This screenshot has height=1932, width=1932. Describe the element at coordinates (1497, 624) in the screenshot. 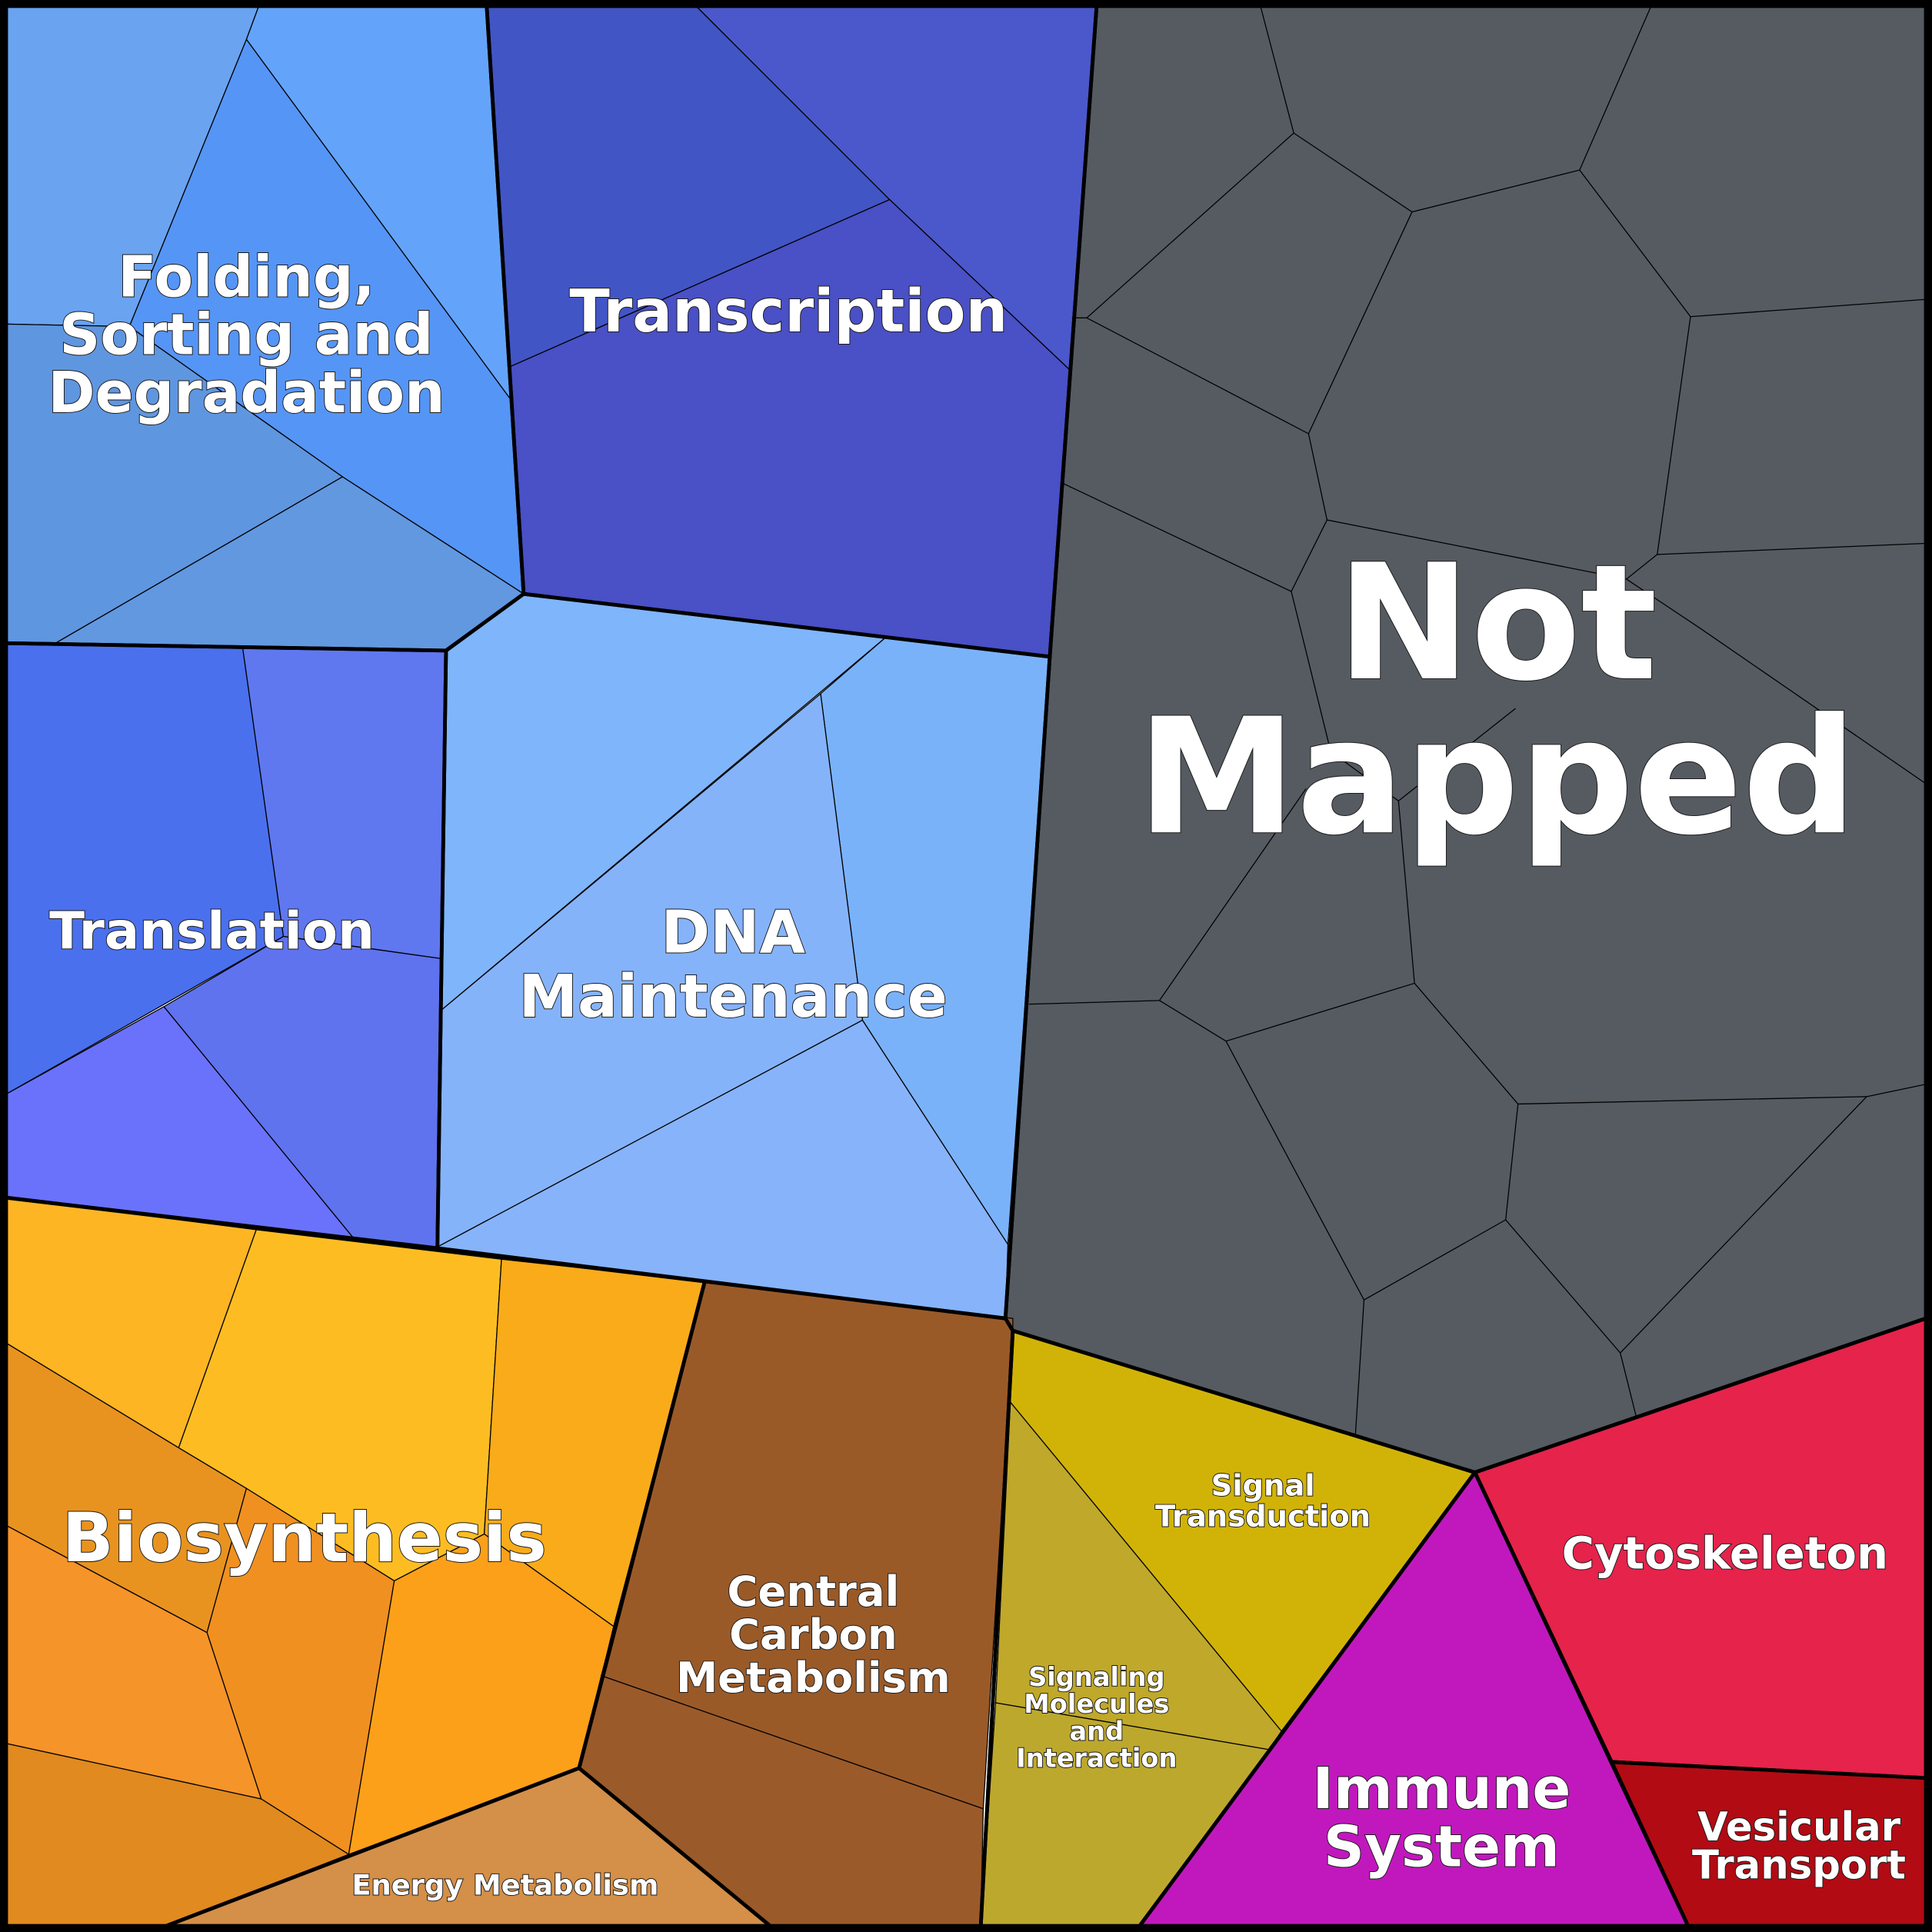

I see `label-line: Not` at that location.